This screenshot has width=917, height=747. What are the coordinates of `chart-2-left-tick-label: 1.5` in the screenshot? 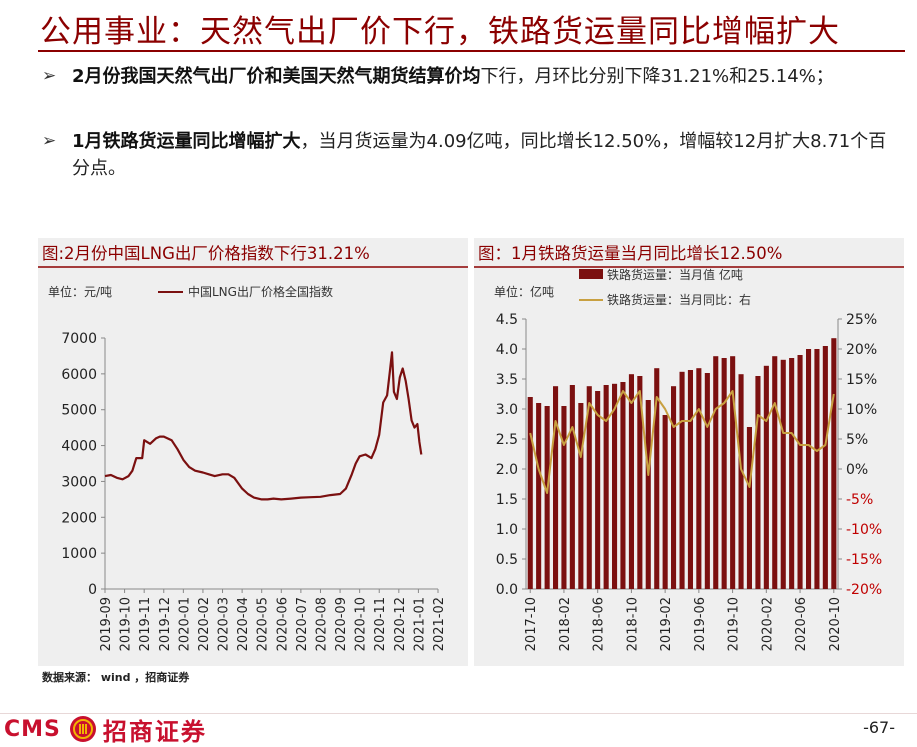 It's located at (507, 500).